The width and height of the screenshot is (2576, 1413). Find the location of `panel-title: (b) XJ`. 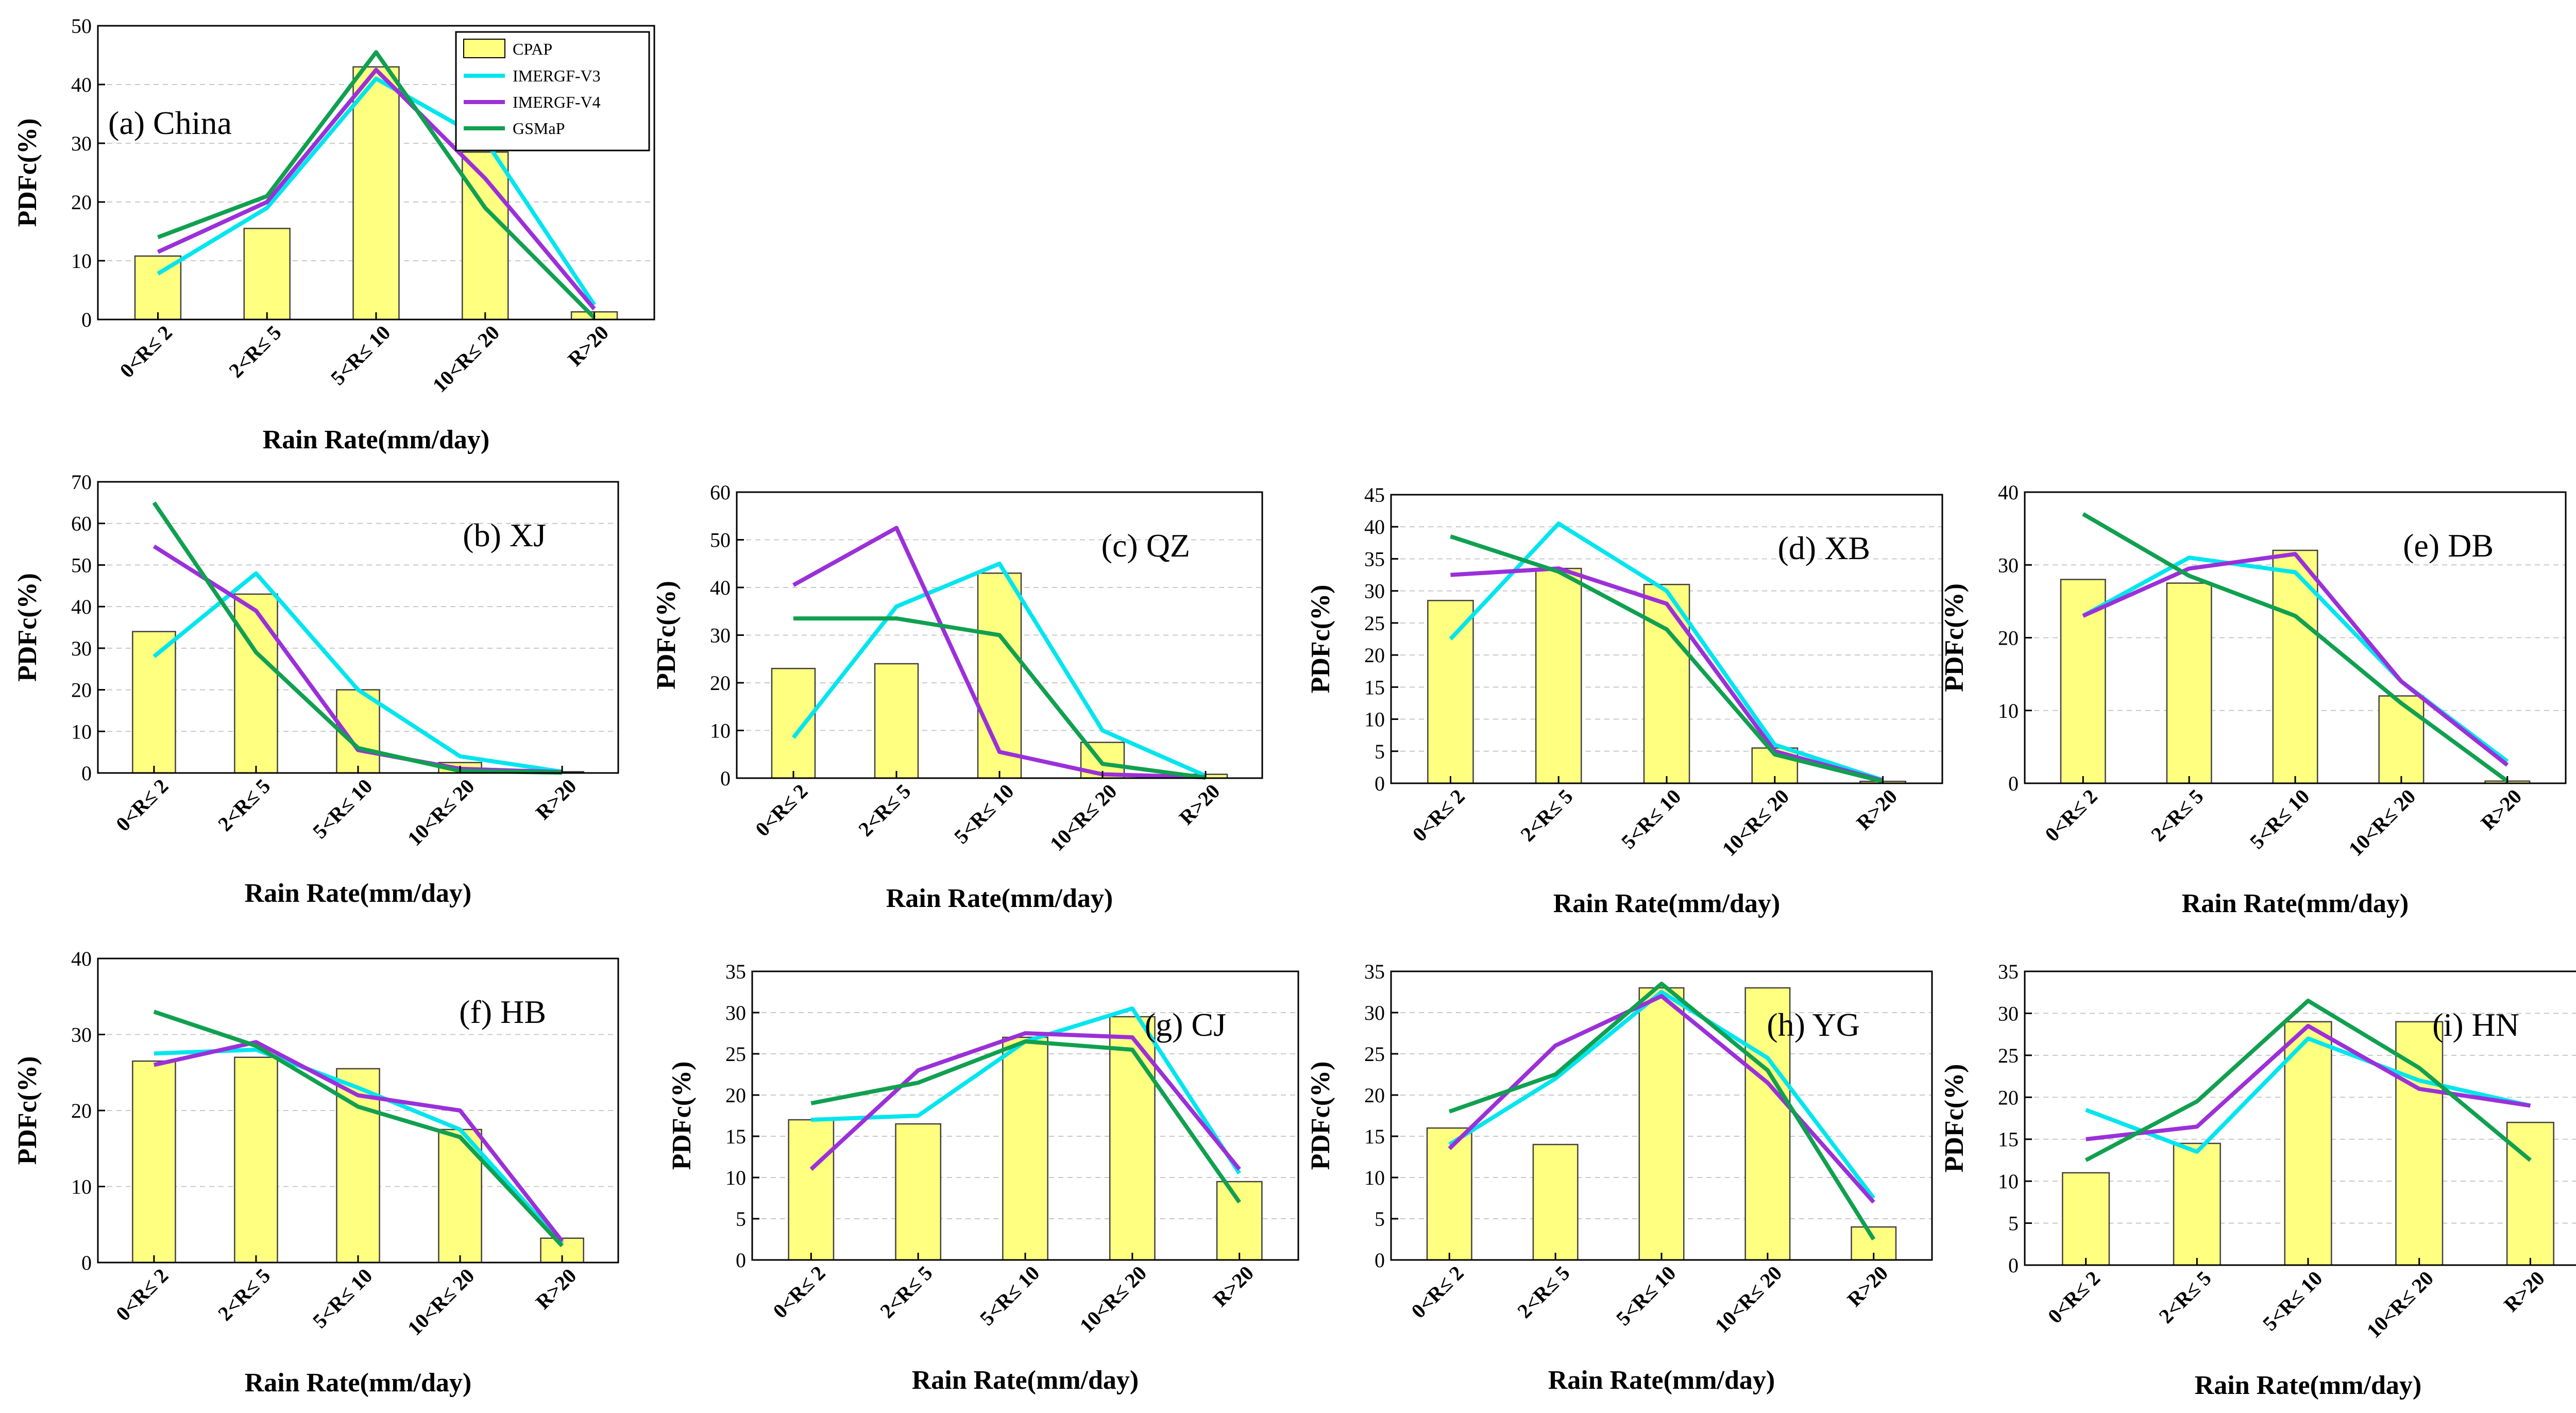

panel-title: (b) XJ is located at coordinates (504, 535).